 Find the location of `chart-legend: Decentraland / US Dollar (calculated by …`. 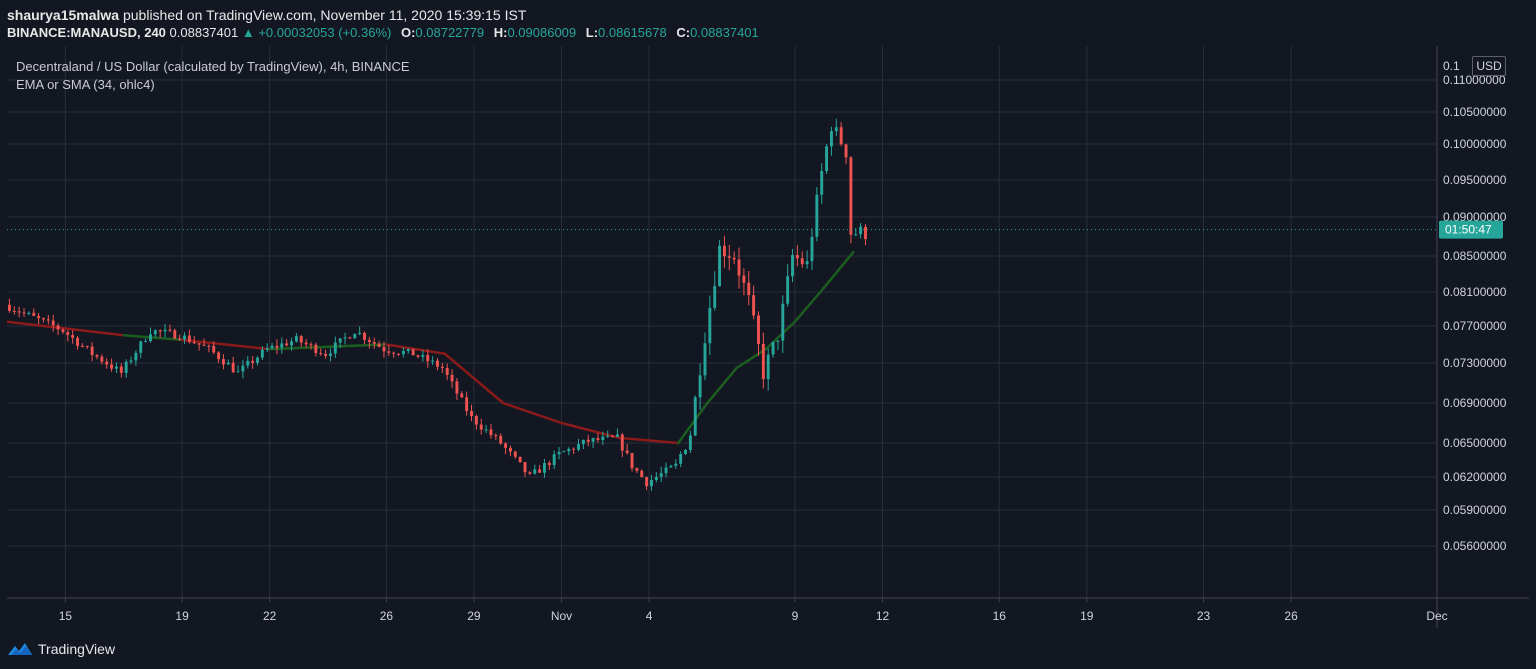

chart-legend: Decentraland / US Dollar (calculated by … is located at coordinates (213, 76).